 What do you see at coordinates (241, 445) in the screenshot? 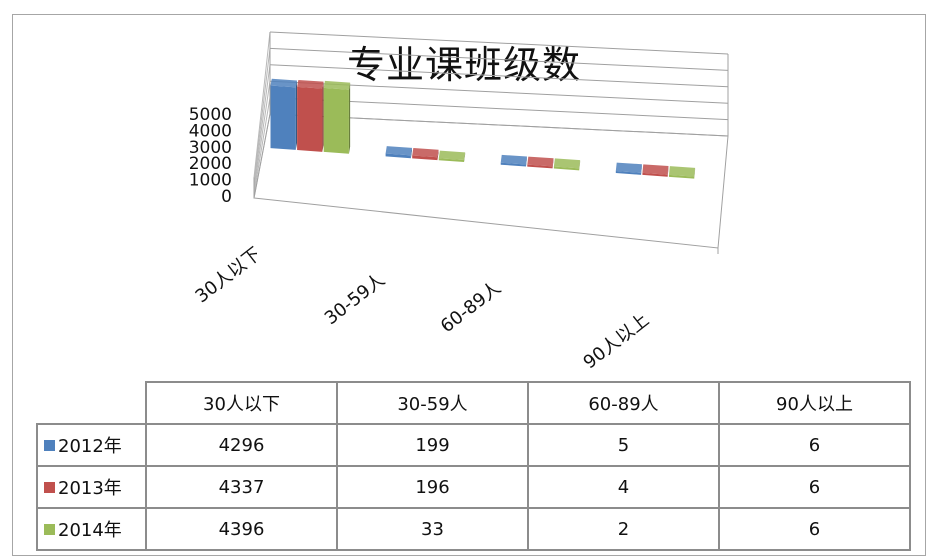
I see `table-cell: 4296` at bounding box center [241, 445].